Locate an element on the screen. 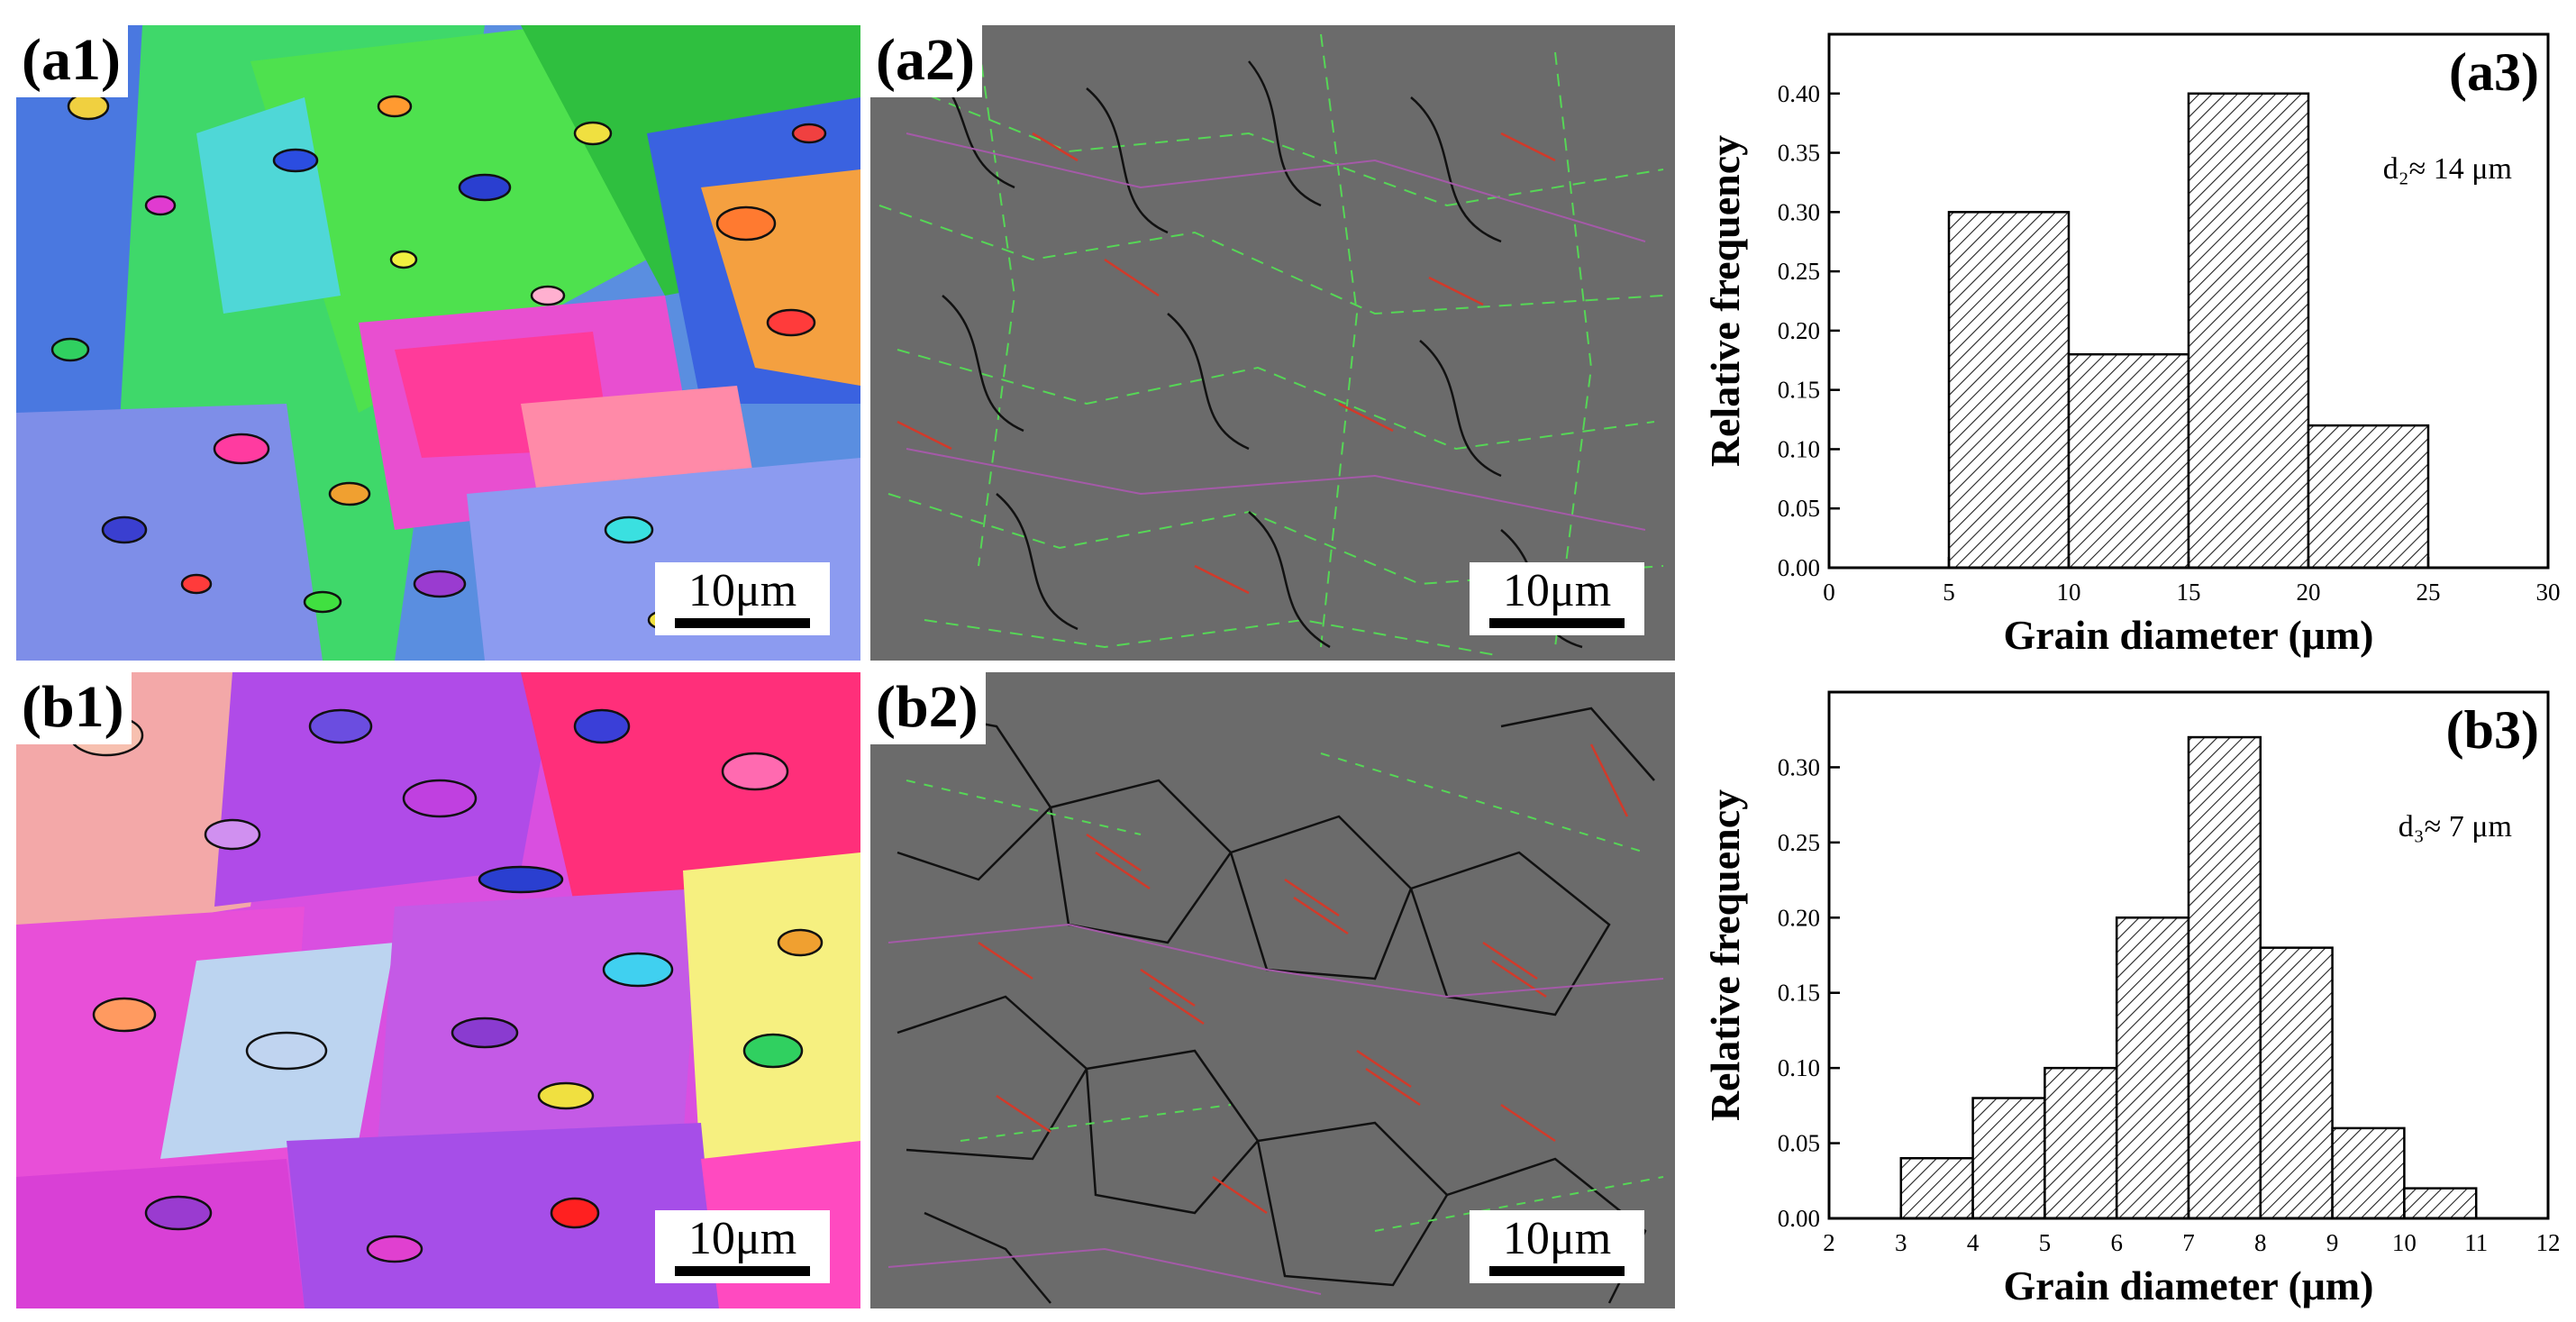 The width and height of the screenshot is (2576, 1322). mean-grain-size-annotation: d₃≈ 7 μm is located at coordinates (2455, 826).